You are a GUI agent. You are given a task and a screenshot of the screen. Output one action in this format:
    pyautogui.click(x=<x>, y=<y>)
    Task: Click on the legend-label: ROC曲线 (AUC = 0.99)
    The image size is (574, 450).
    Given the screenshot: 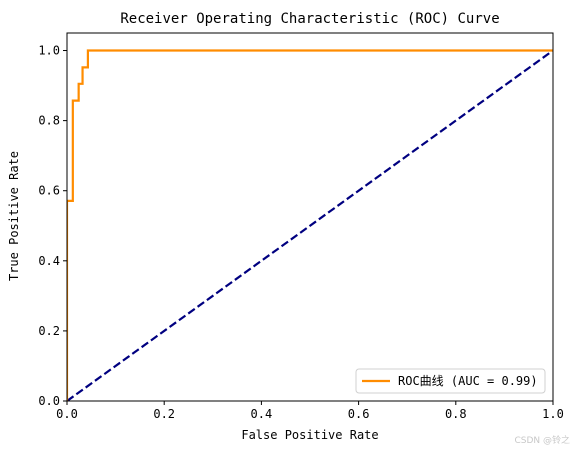 What is the action you would take?
    pyautogui.click(x=468, y=381)
    